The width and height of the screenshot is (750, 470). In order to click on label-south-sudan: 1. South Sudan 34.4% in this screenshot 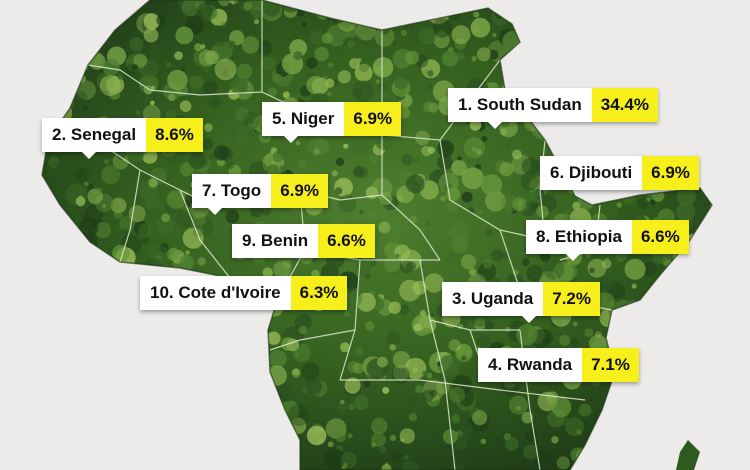, I will do `click(553, 108)`.